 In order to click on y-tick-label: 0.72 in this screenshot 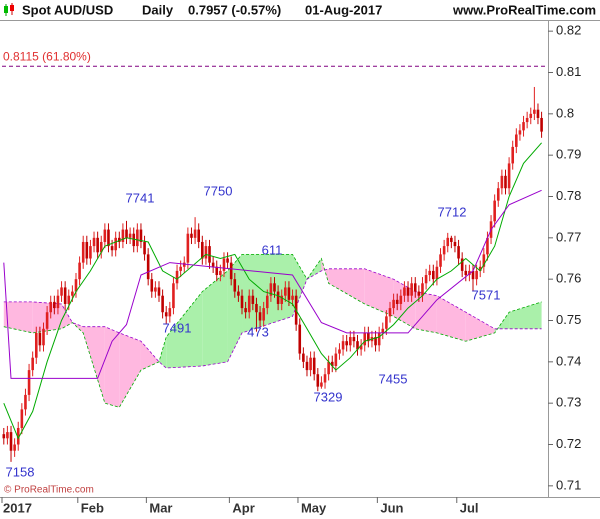, I will do `click(568, 443)`.